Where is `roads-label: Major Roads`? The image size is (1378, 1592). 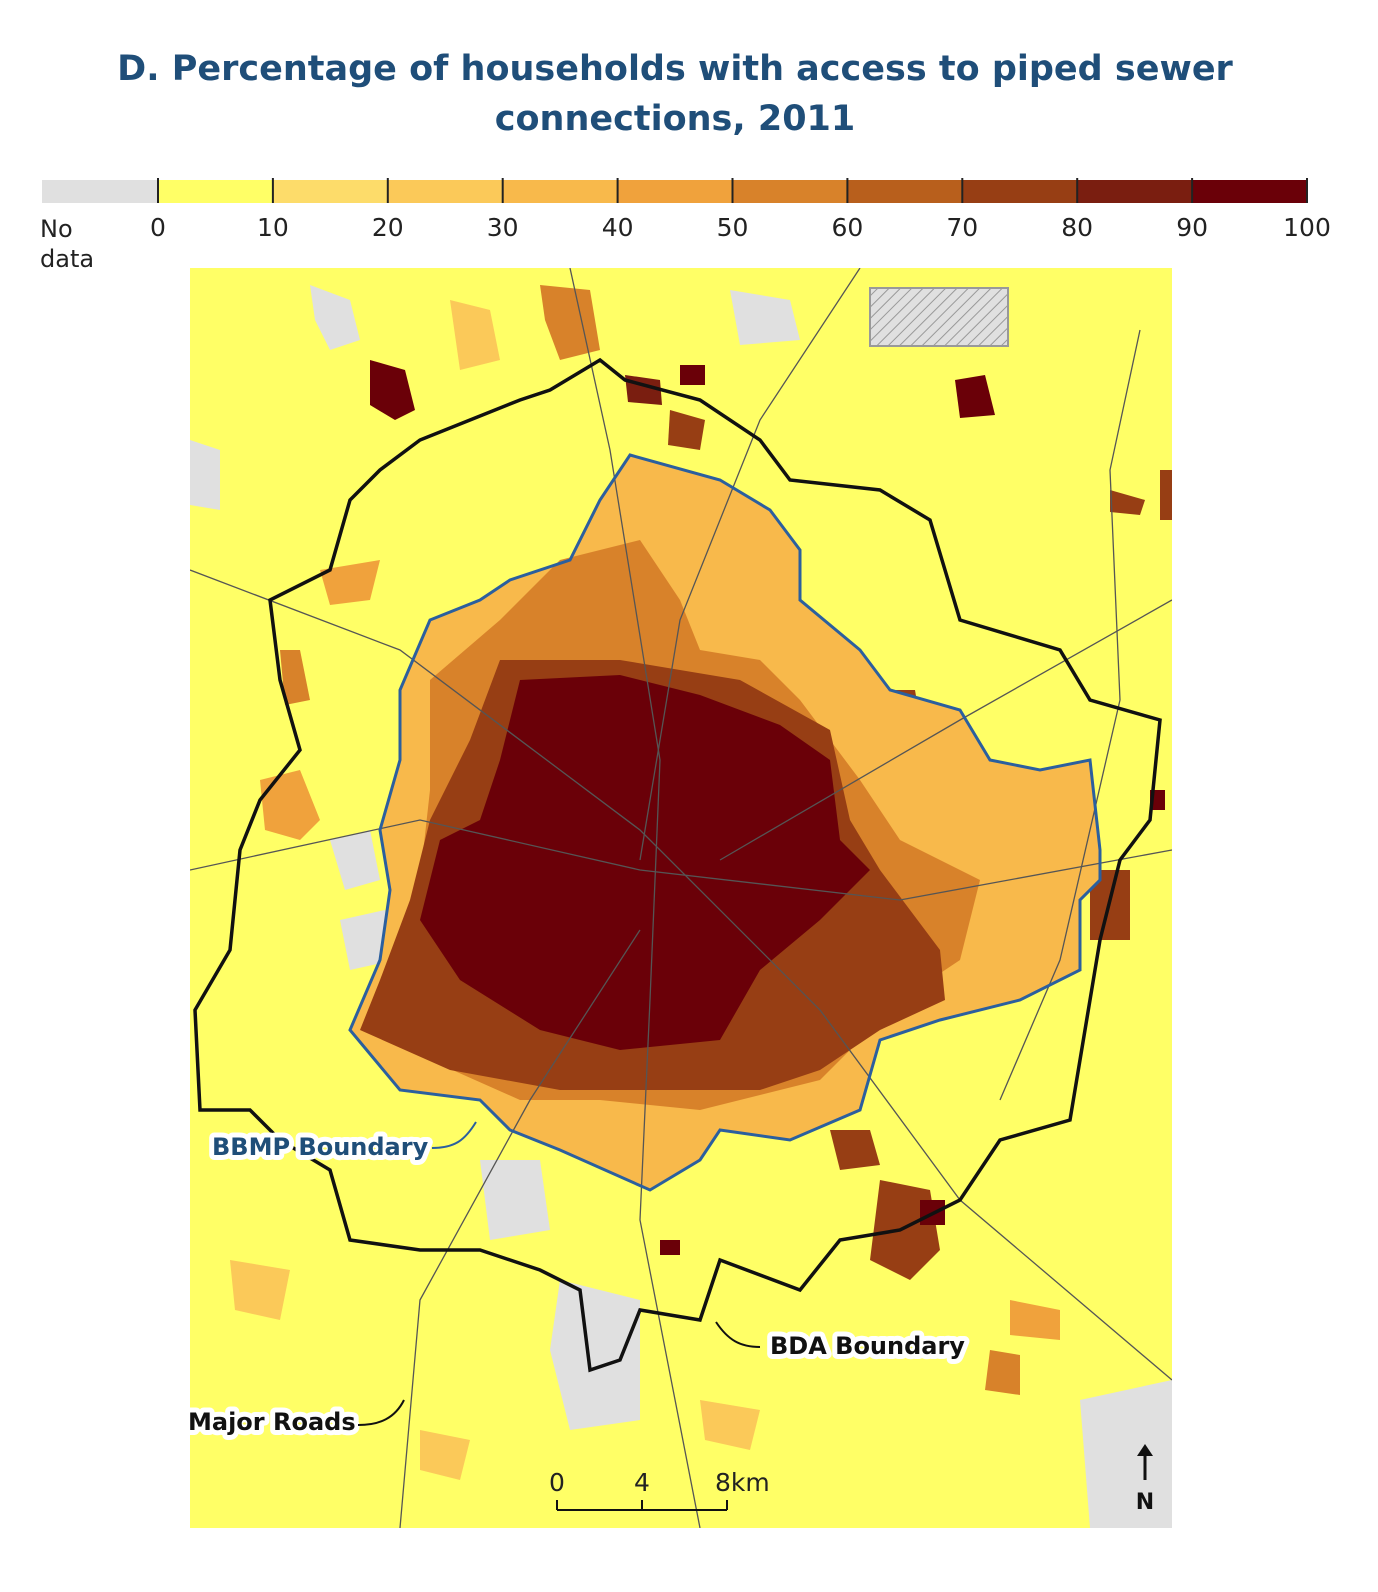
roads-label: Major Roads is located at coordinates (272, 1422).